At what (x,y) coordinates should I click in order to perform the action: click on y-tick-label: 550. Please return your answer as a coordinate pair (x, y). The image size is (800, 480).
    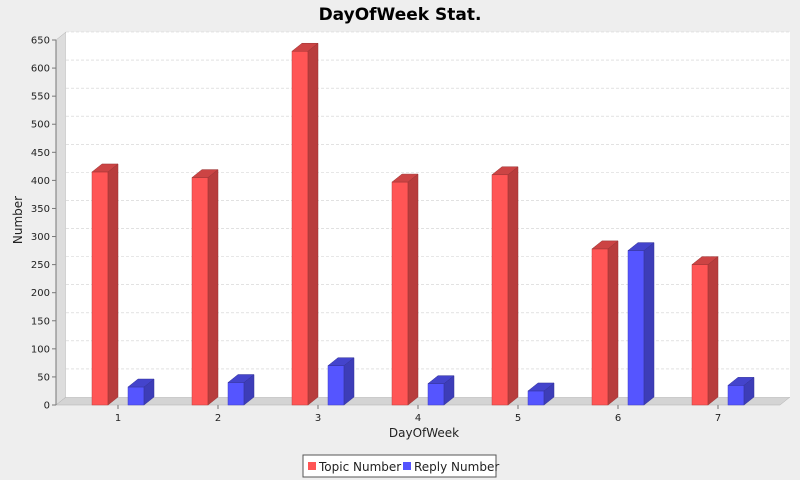
    Looking at the image, I should click on (40, 97).